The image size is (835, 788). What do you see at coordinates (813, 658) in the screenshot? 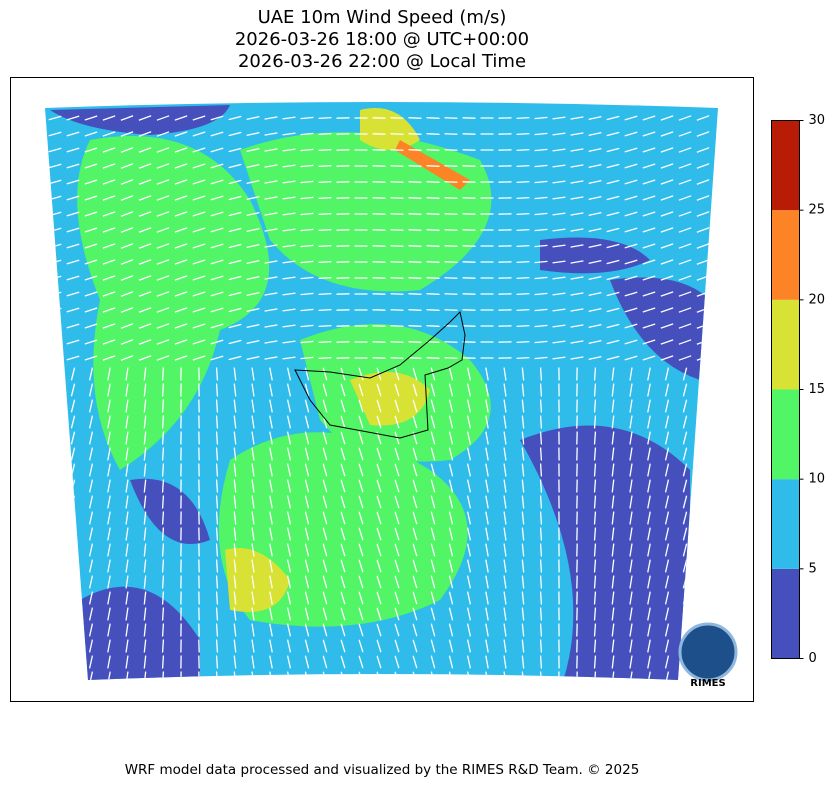
I see `colorbar-tick-label: 0` at bounding box center [813, 658].